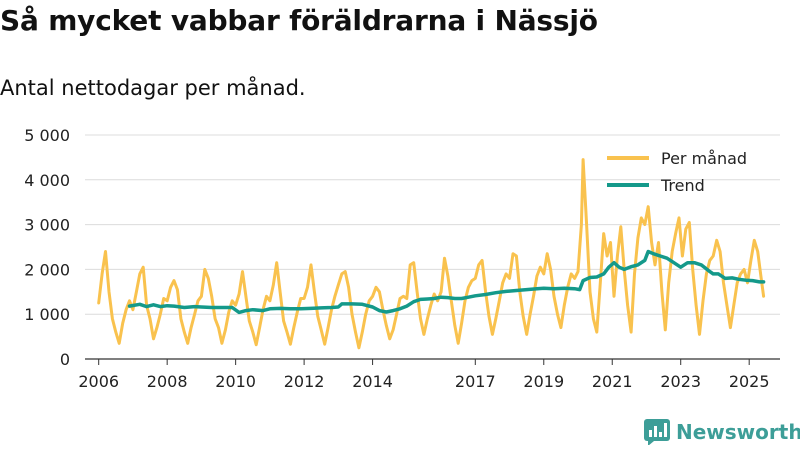 The image size is (800, 450). Describe the element at coordinates (680, 381) in the screenshot. I see `x-tick-label: 2023` at that location.